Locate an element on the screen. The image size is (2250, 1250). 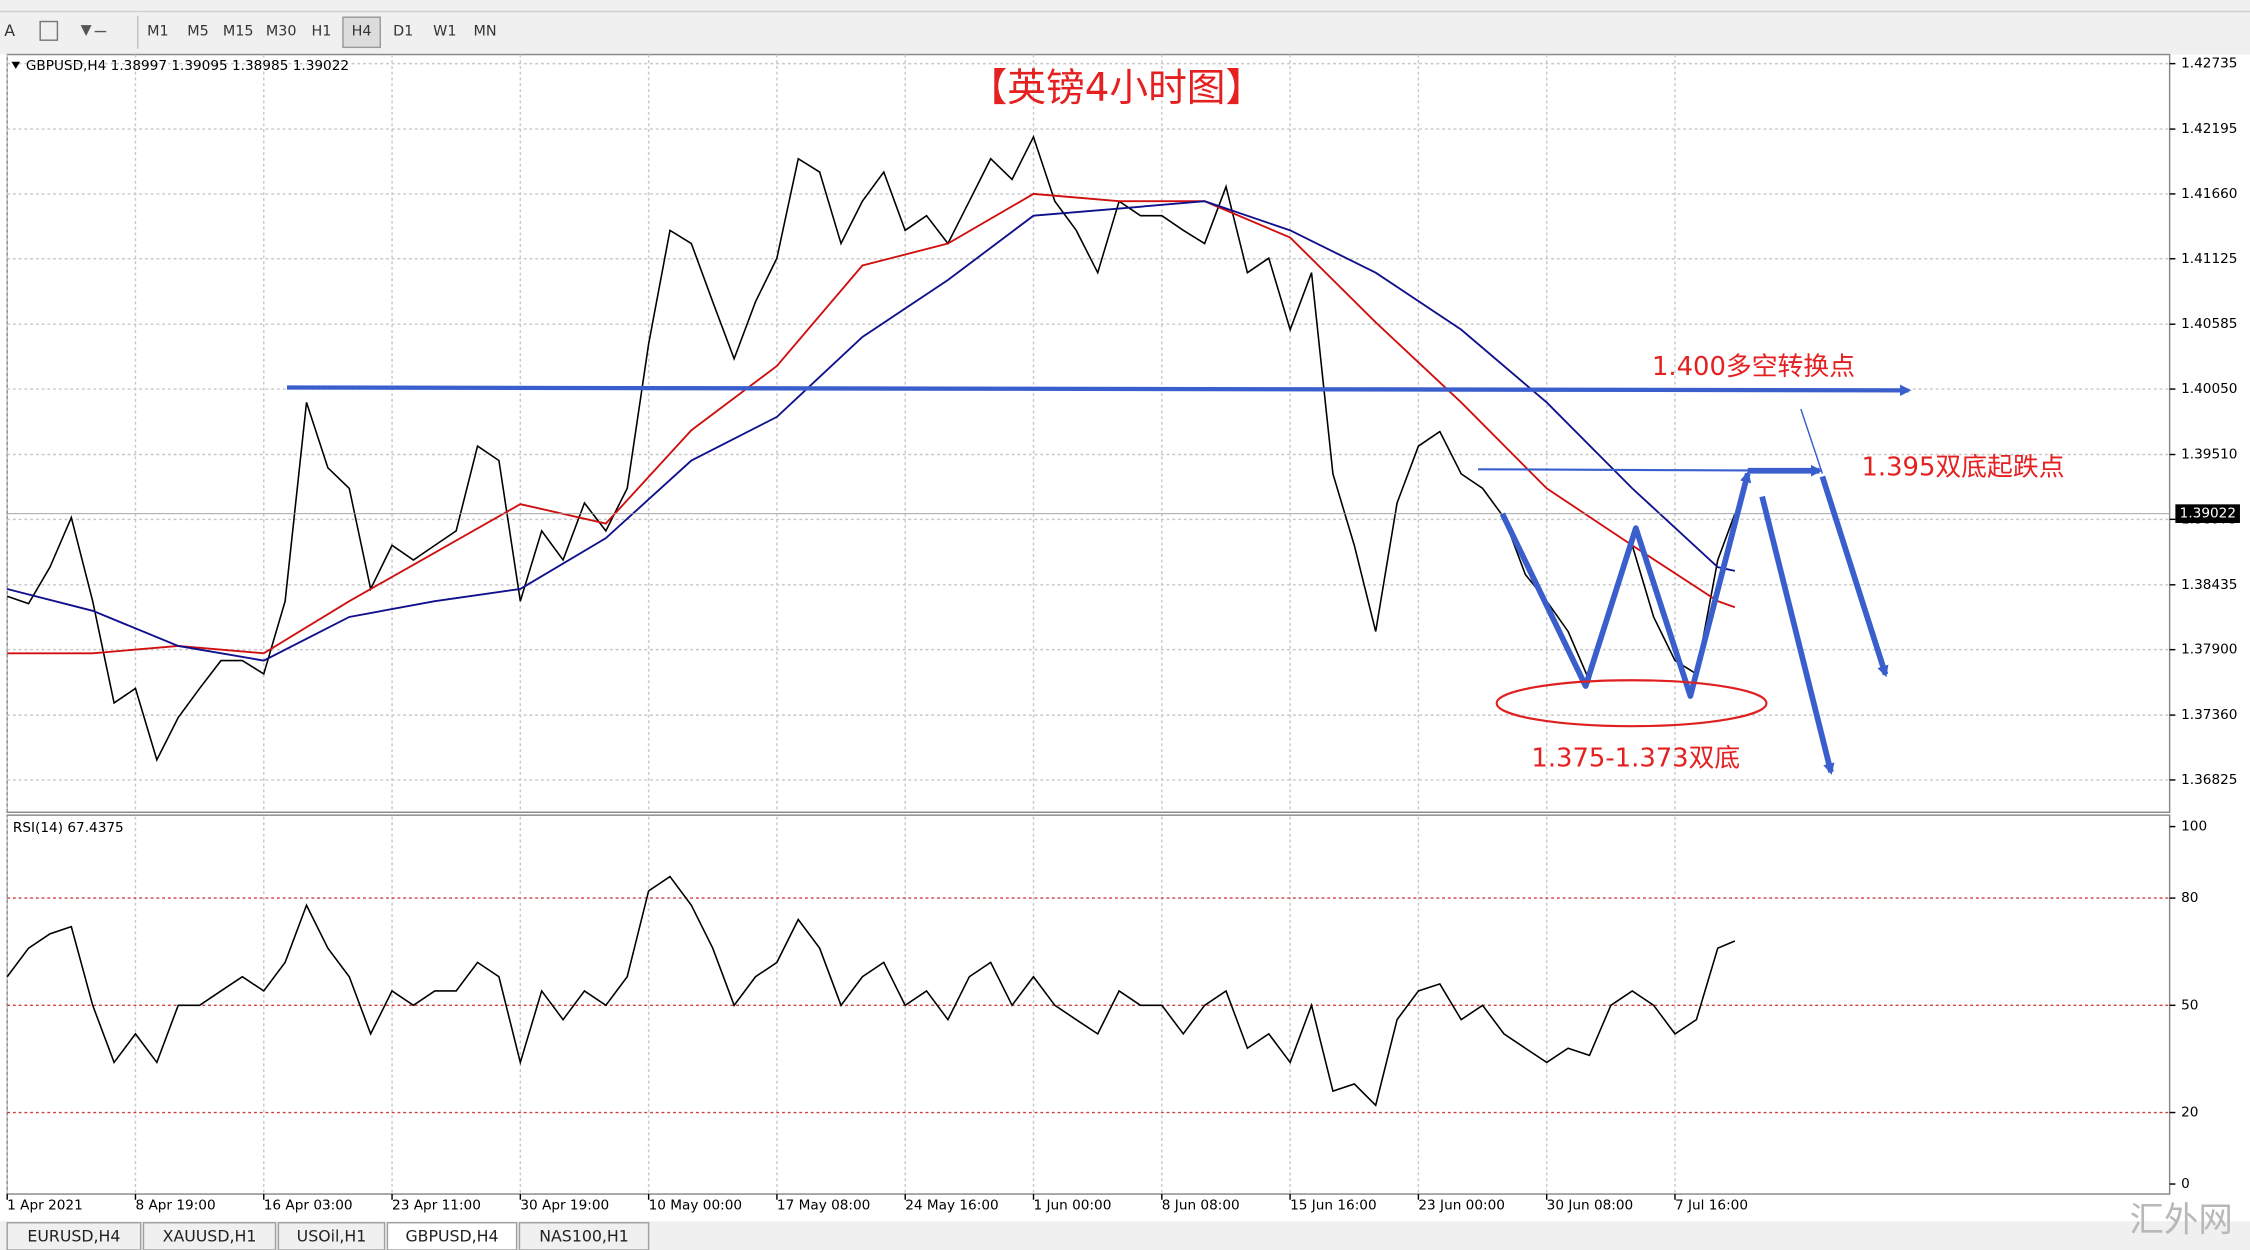
symbol: GBPUSD,H4 is located at coordinates (66, 66).